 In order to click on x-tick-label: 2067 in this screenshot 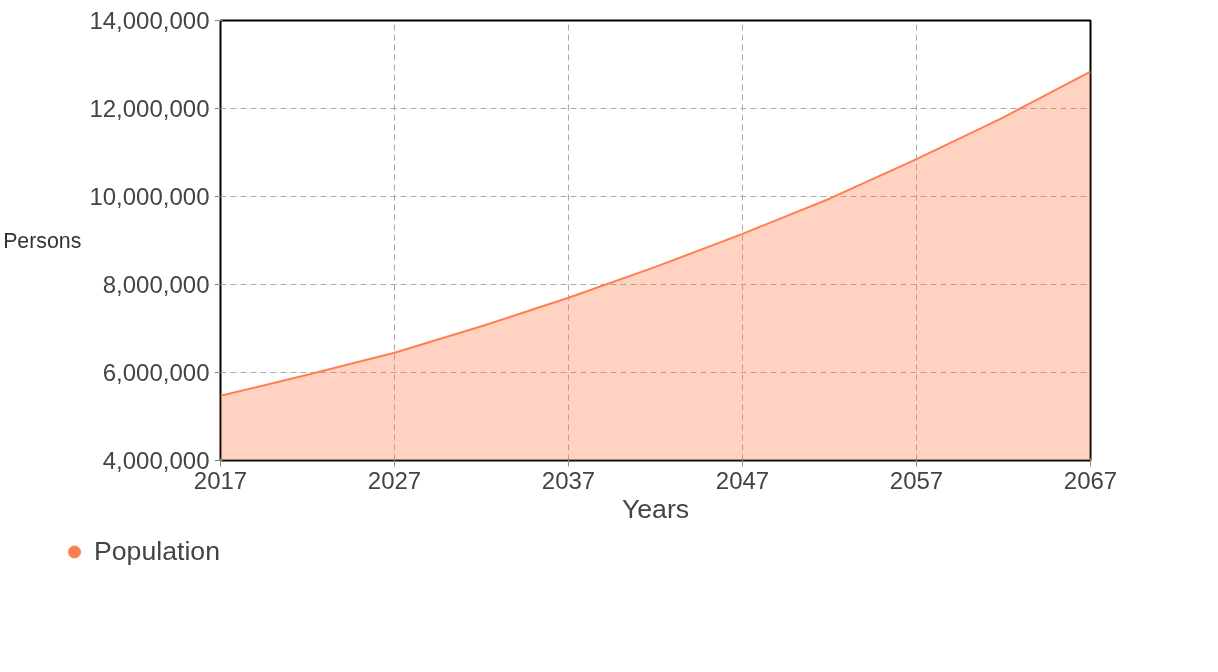, I will do `click(1090, 480)`.